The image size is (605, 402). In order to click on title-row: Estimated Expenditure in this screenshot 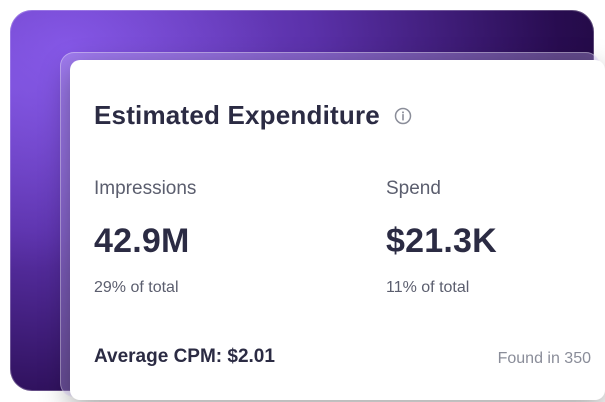, I will do `click(253, 115)`.